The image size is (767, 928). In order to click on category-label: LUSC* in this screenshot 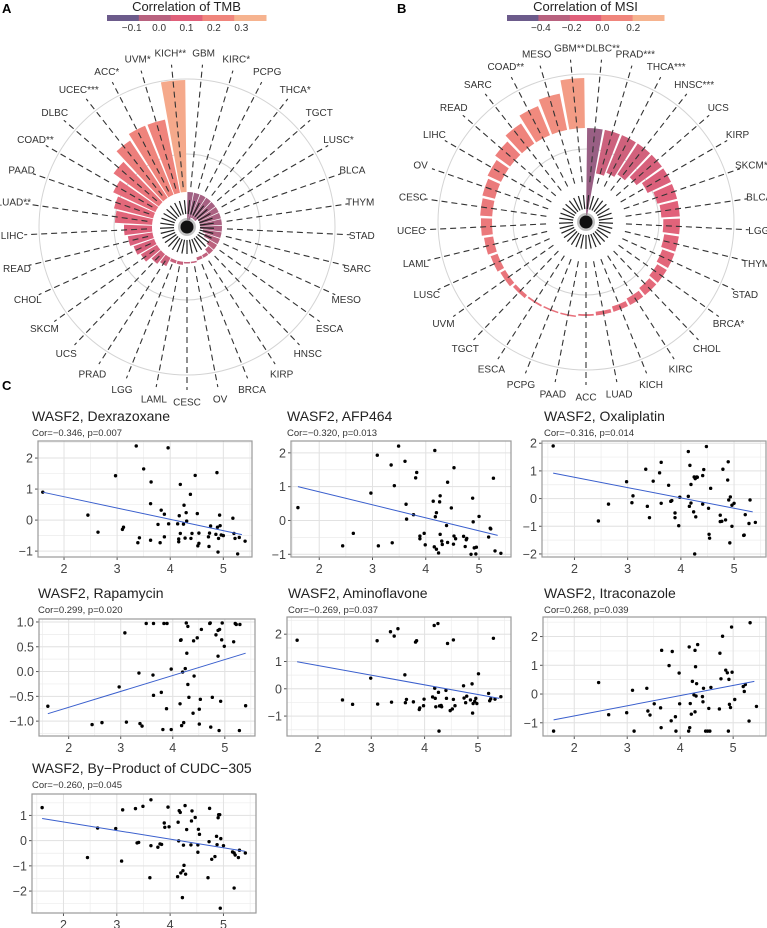, I will do `click(338, 140)`.